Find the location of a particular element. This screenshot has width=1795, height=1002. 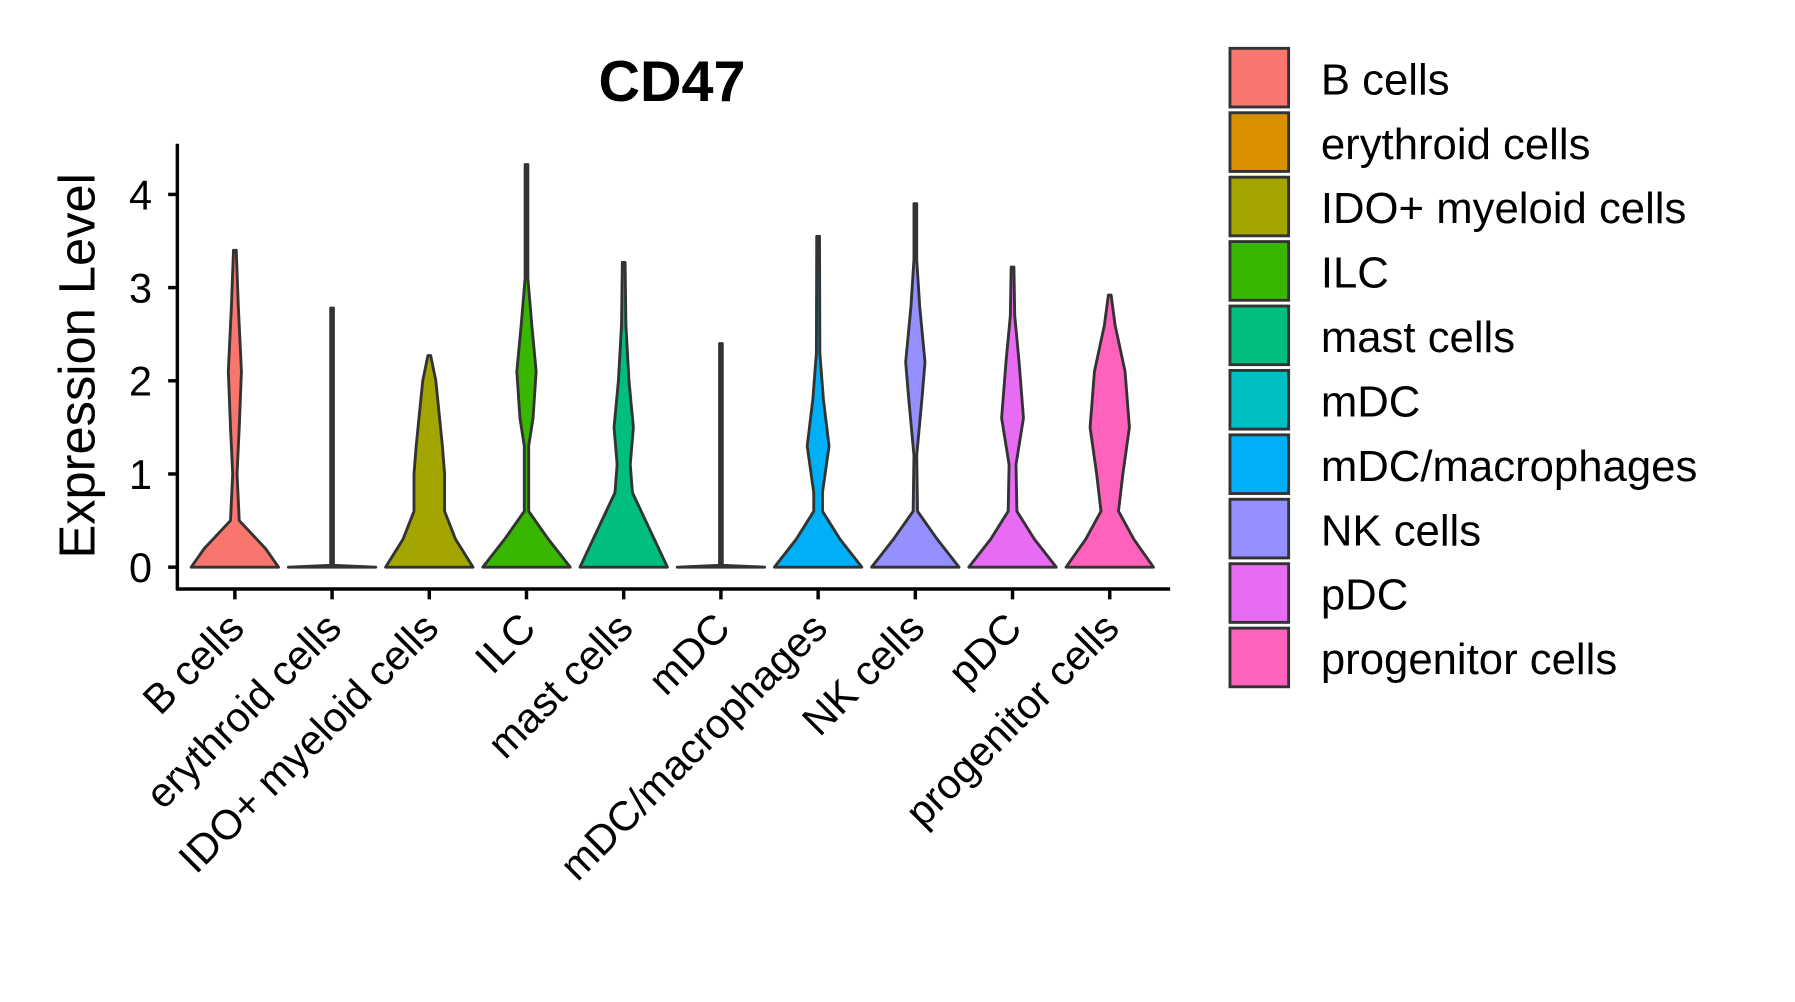

y-tick-label: 4 is located at coordinates (140, 195).